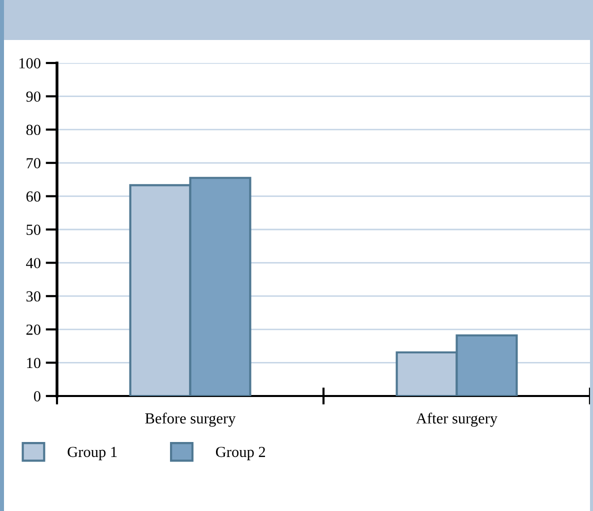 This screenshot has width=593, height=511. What do you see at coordinates (37, 396) in the screenshot?
I see `y-tick-label: 0` at bounding box center [37, 396].